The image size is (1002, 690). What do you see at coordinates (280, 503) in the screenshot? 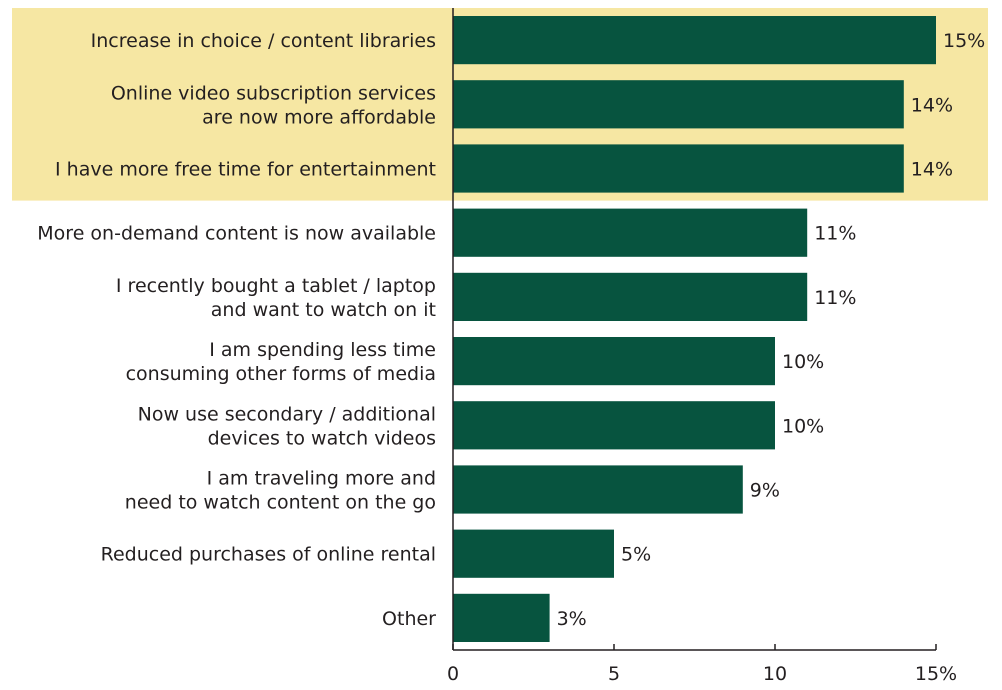
I see `category-label-line: need to watch content on the go` at bounding box center [280, 503].